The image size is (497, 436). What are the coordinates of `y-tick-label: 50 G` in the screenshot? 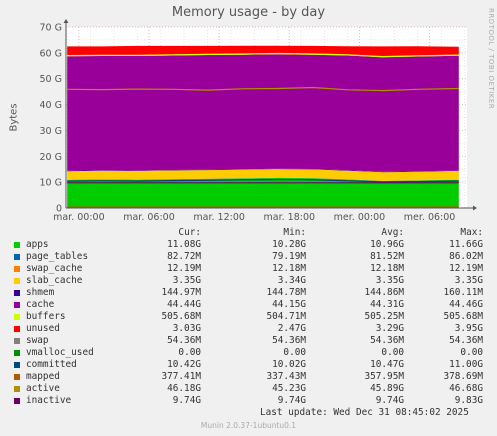 It's located at (51, 79).